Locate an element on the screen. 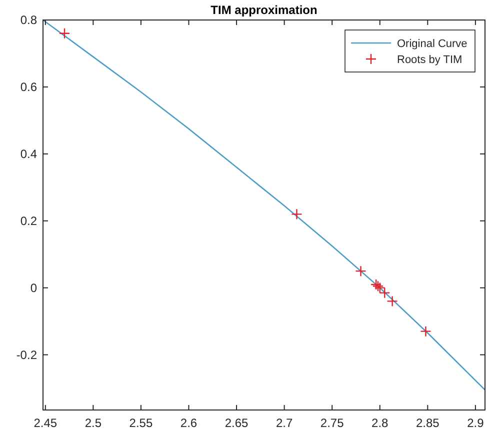 The width and height of the screenshot is (487, 440). y-tick-label: 0 is located at coordinates (34, 287).